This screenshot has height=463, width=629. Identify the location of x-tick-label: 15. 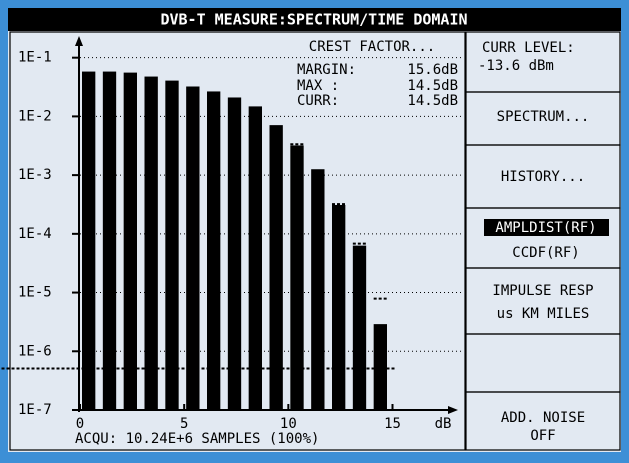
(392, 424).